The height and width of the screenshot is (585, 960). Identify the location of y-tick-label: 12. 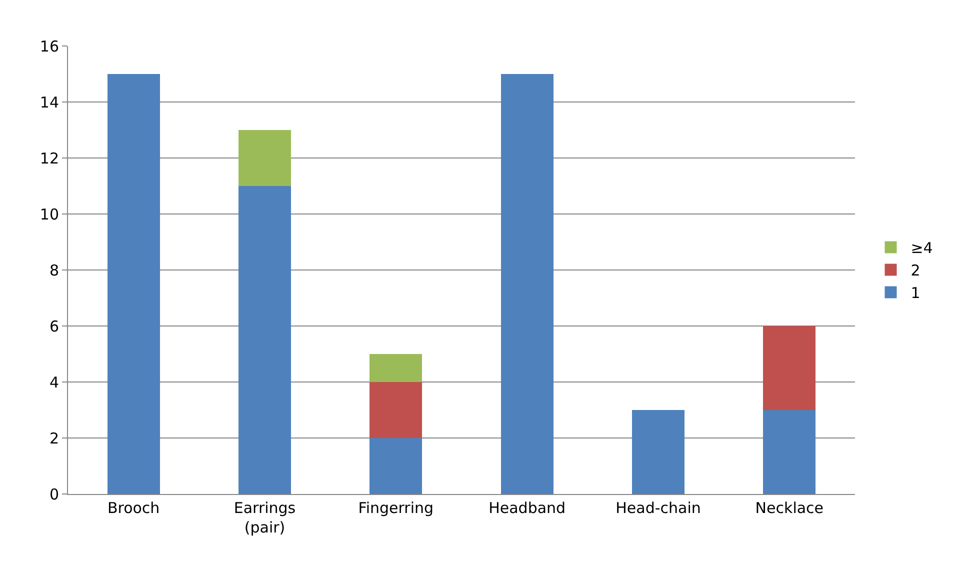
(49, 158).